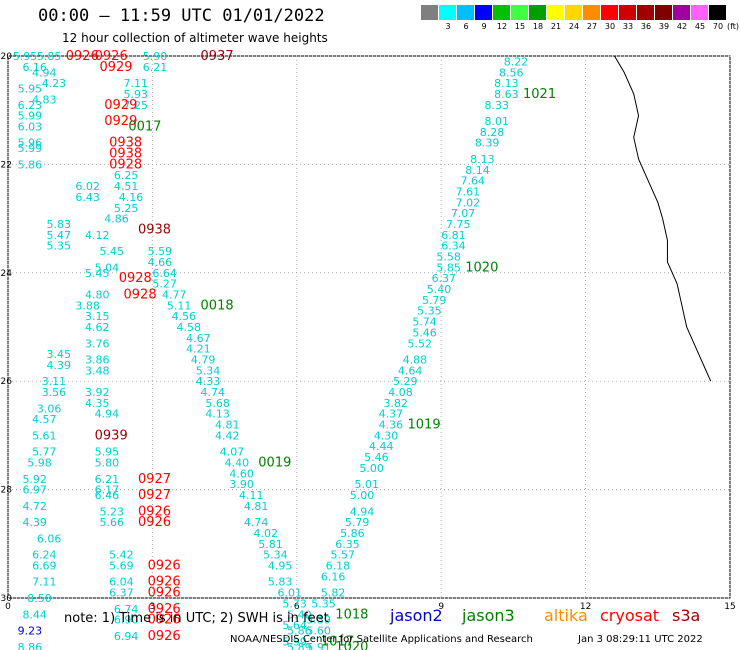 This screenshot has width=740, height=650. Describe the element at coordinates (318, 631) in the screenshot. I see `wave-height-label: 5.60` at that location.